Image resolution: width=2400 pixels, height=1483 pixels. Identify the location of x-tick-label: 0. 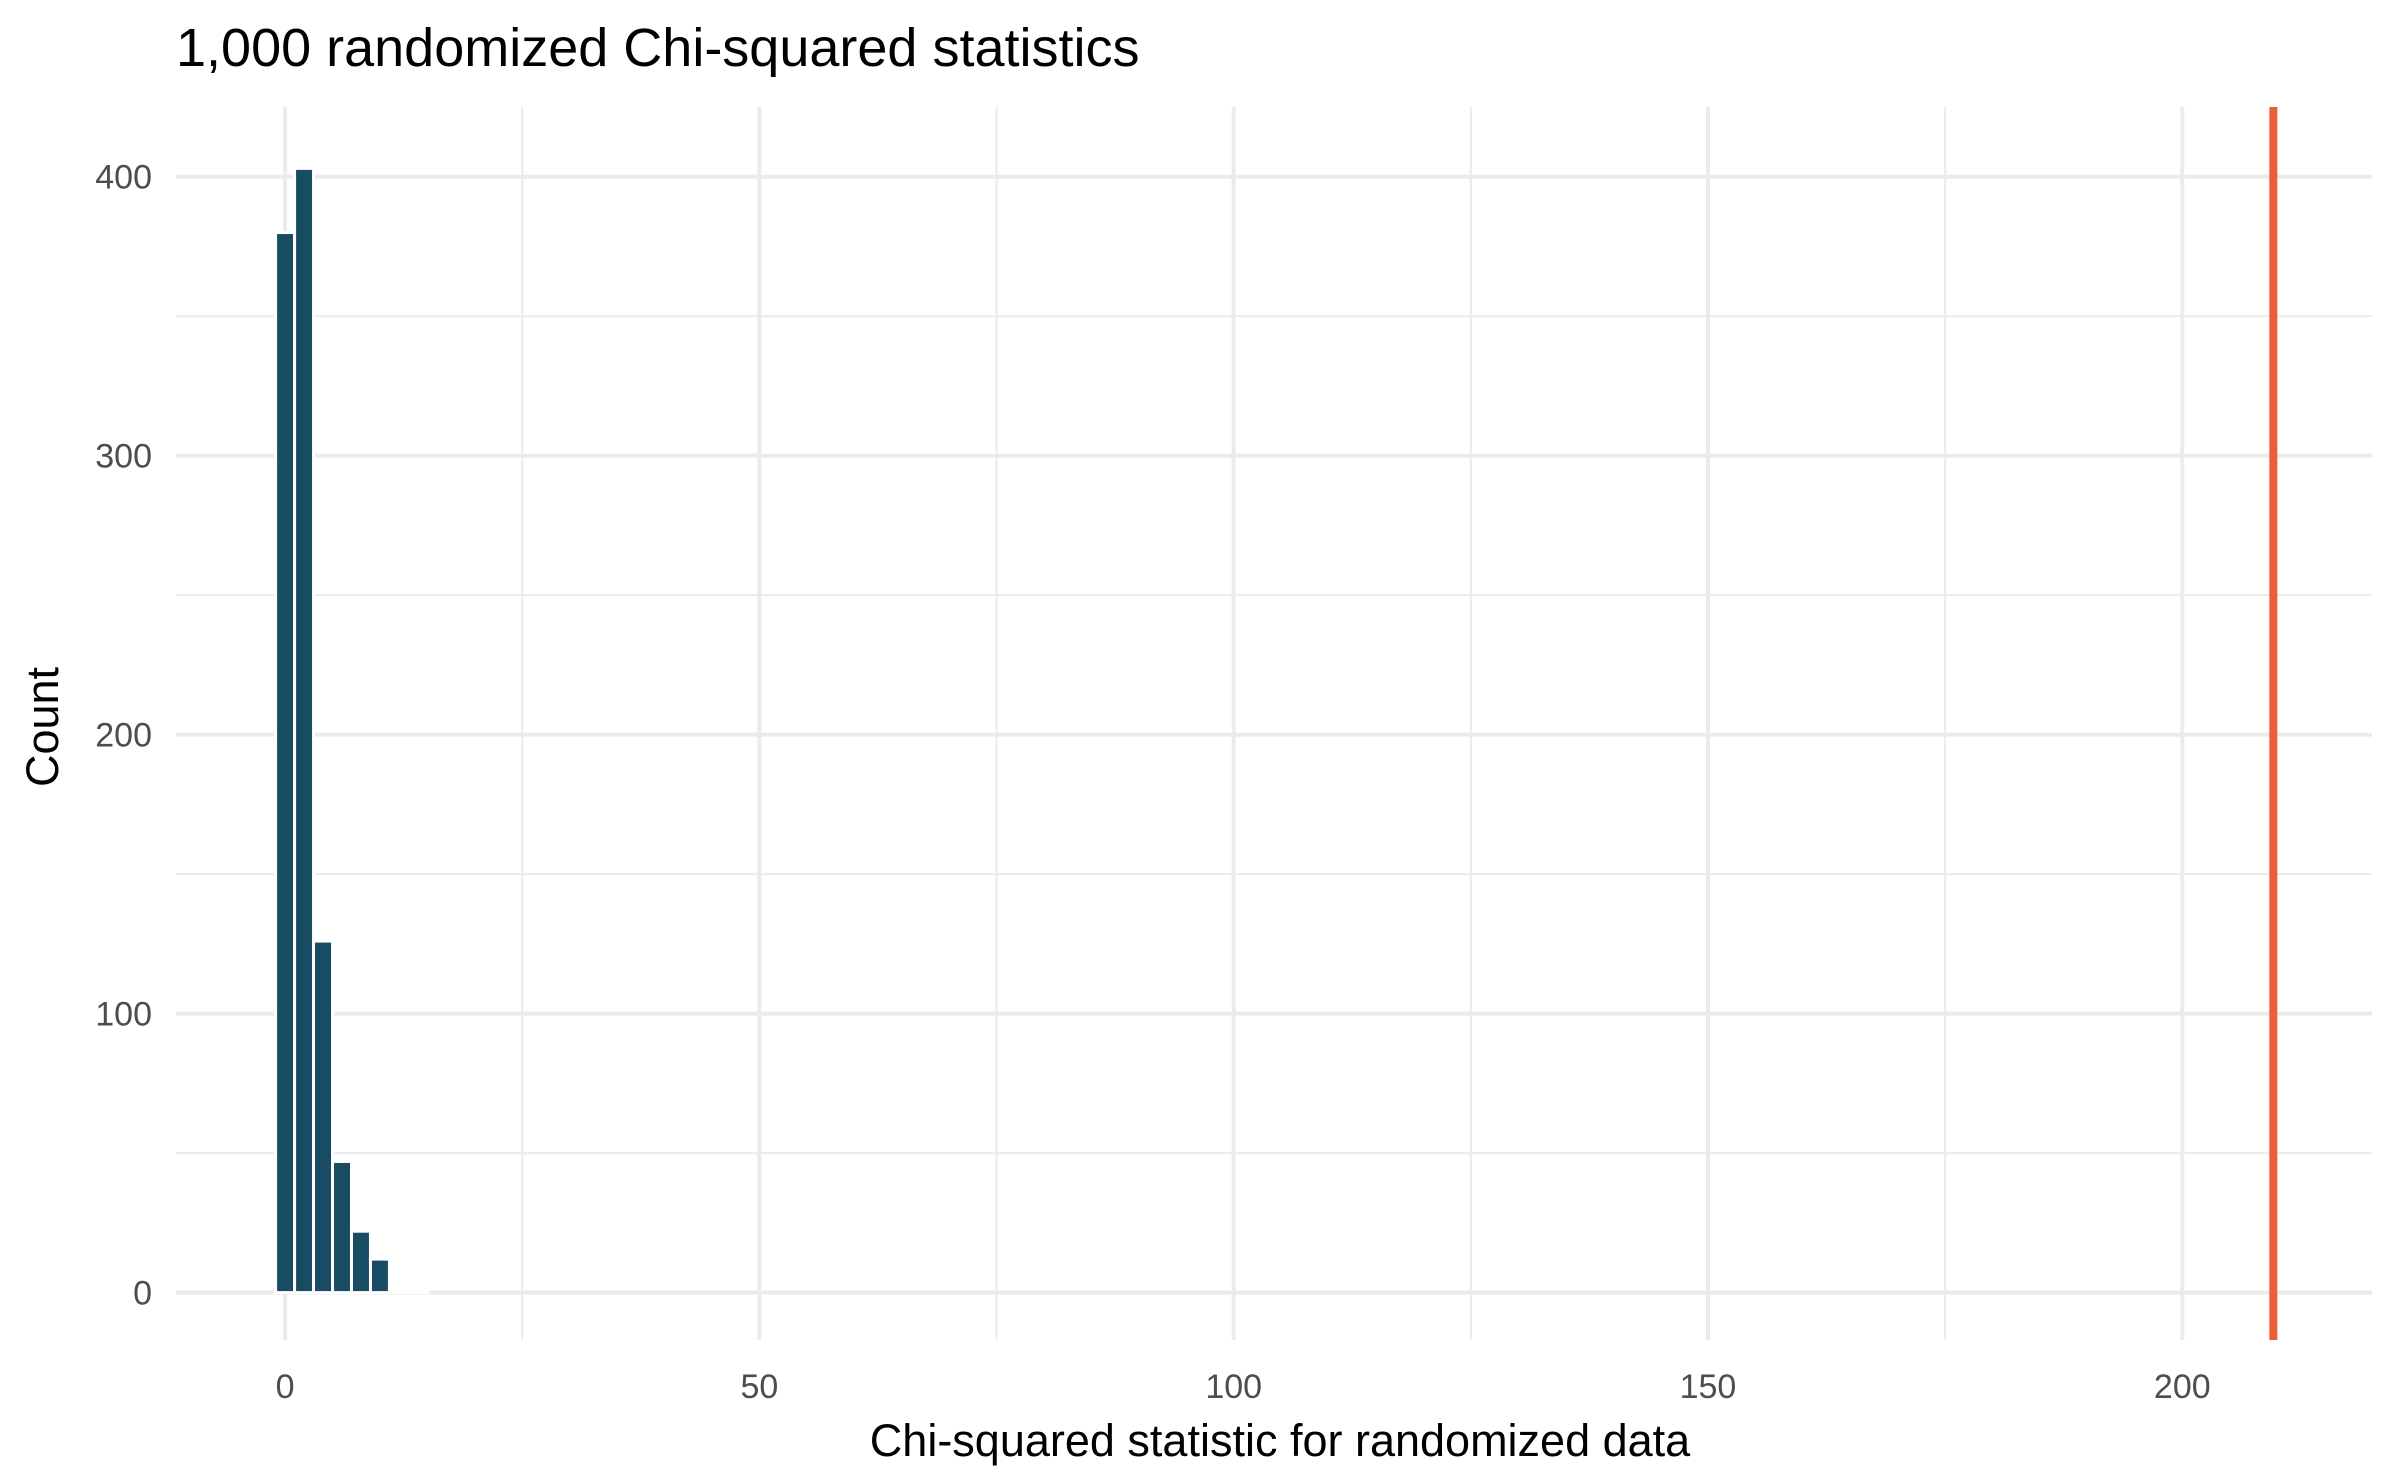
(285, 1387).